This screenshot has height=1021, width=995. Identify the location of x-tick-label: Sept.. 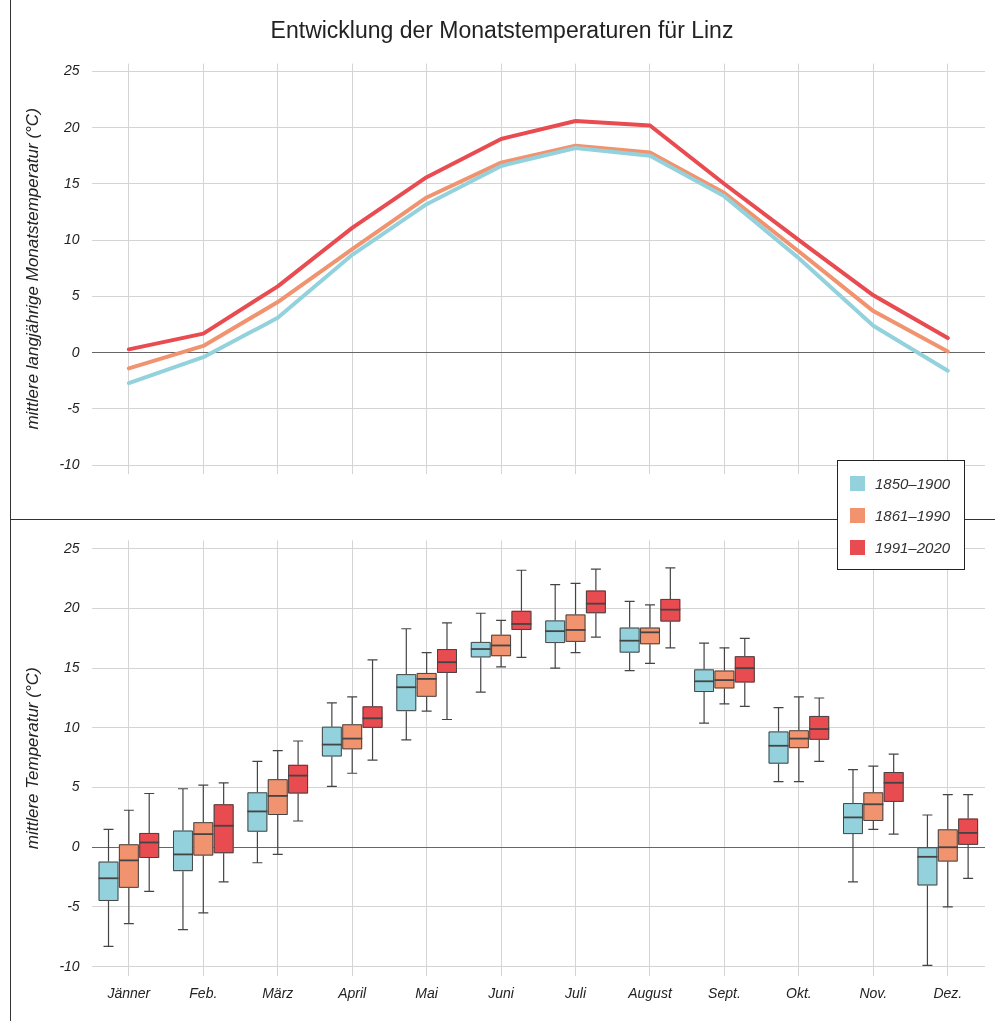
(724, 993).